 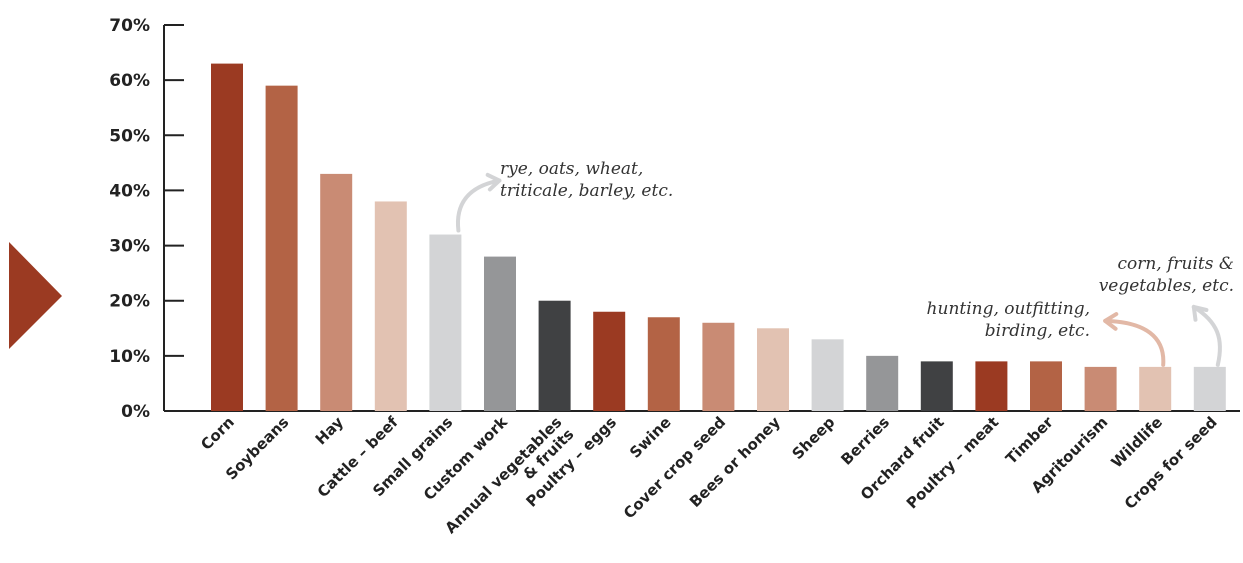 I want to click on x-tick-label: Sheep, so click(x=814, y=438).